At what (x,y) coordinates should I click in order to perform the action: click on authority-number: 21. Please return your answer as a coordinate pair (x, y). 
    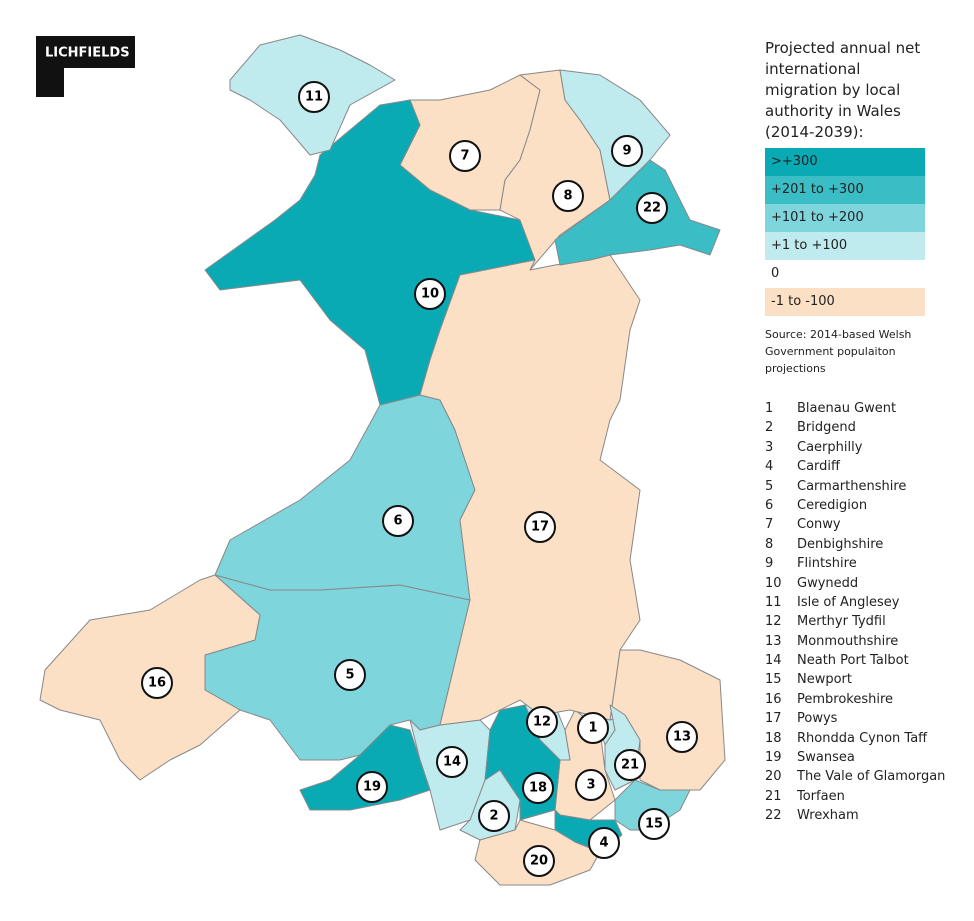
    Looking at the image, I should click on (773, 796).